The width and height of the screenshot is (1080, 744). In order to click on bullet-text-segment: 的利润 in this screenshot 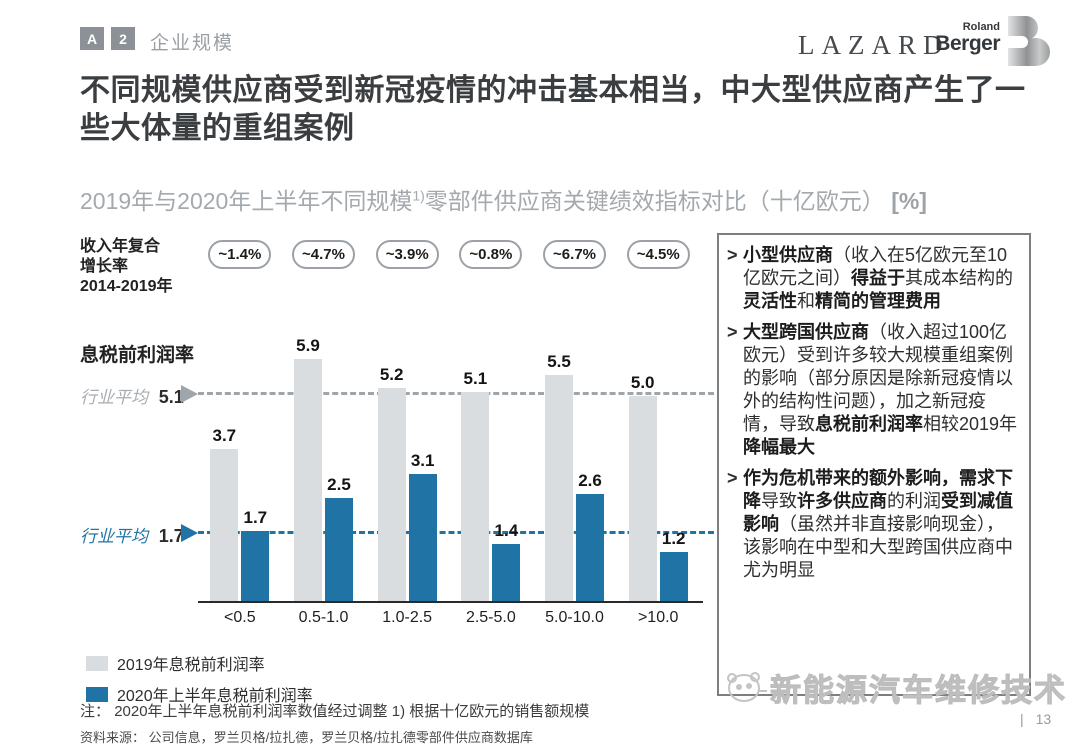, I will do `click(914, 501)`.